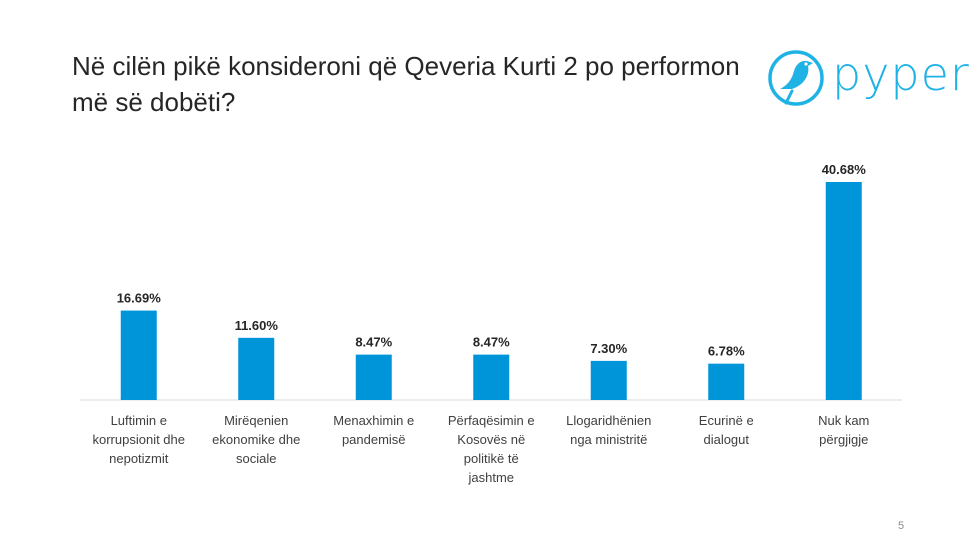 Image resolution: width=980 pixels, height=551 pixels. I want to click on value-label-7: 40.68%, so click(844, 169).